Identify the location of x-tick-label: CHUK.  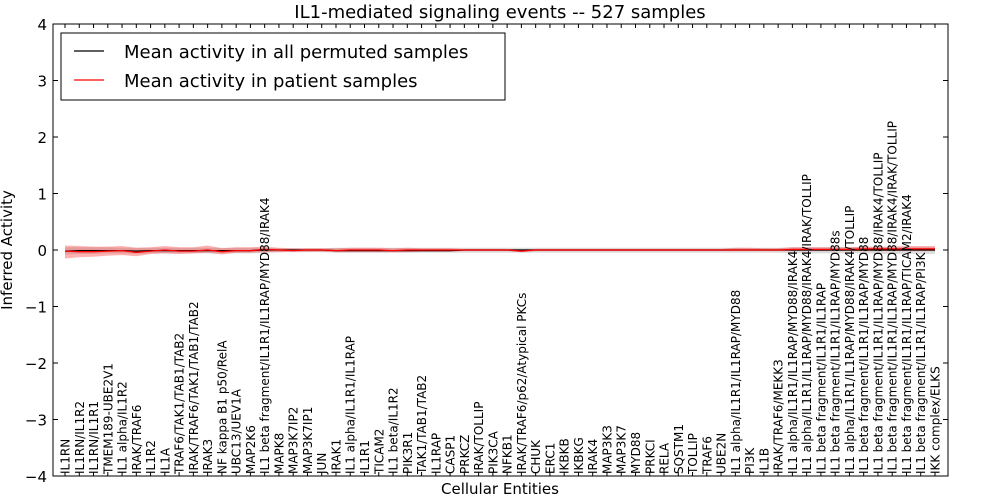
(536, 456).